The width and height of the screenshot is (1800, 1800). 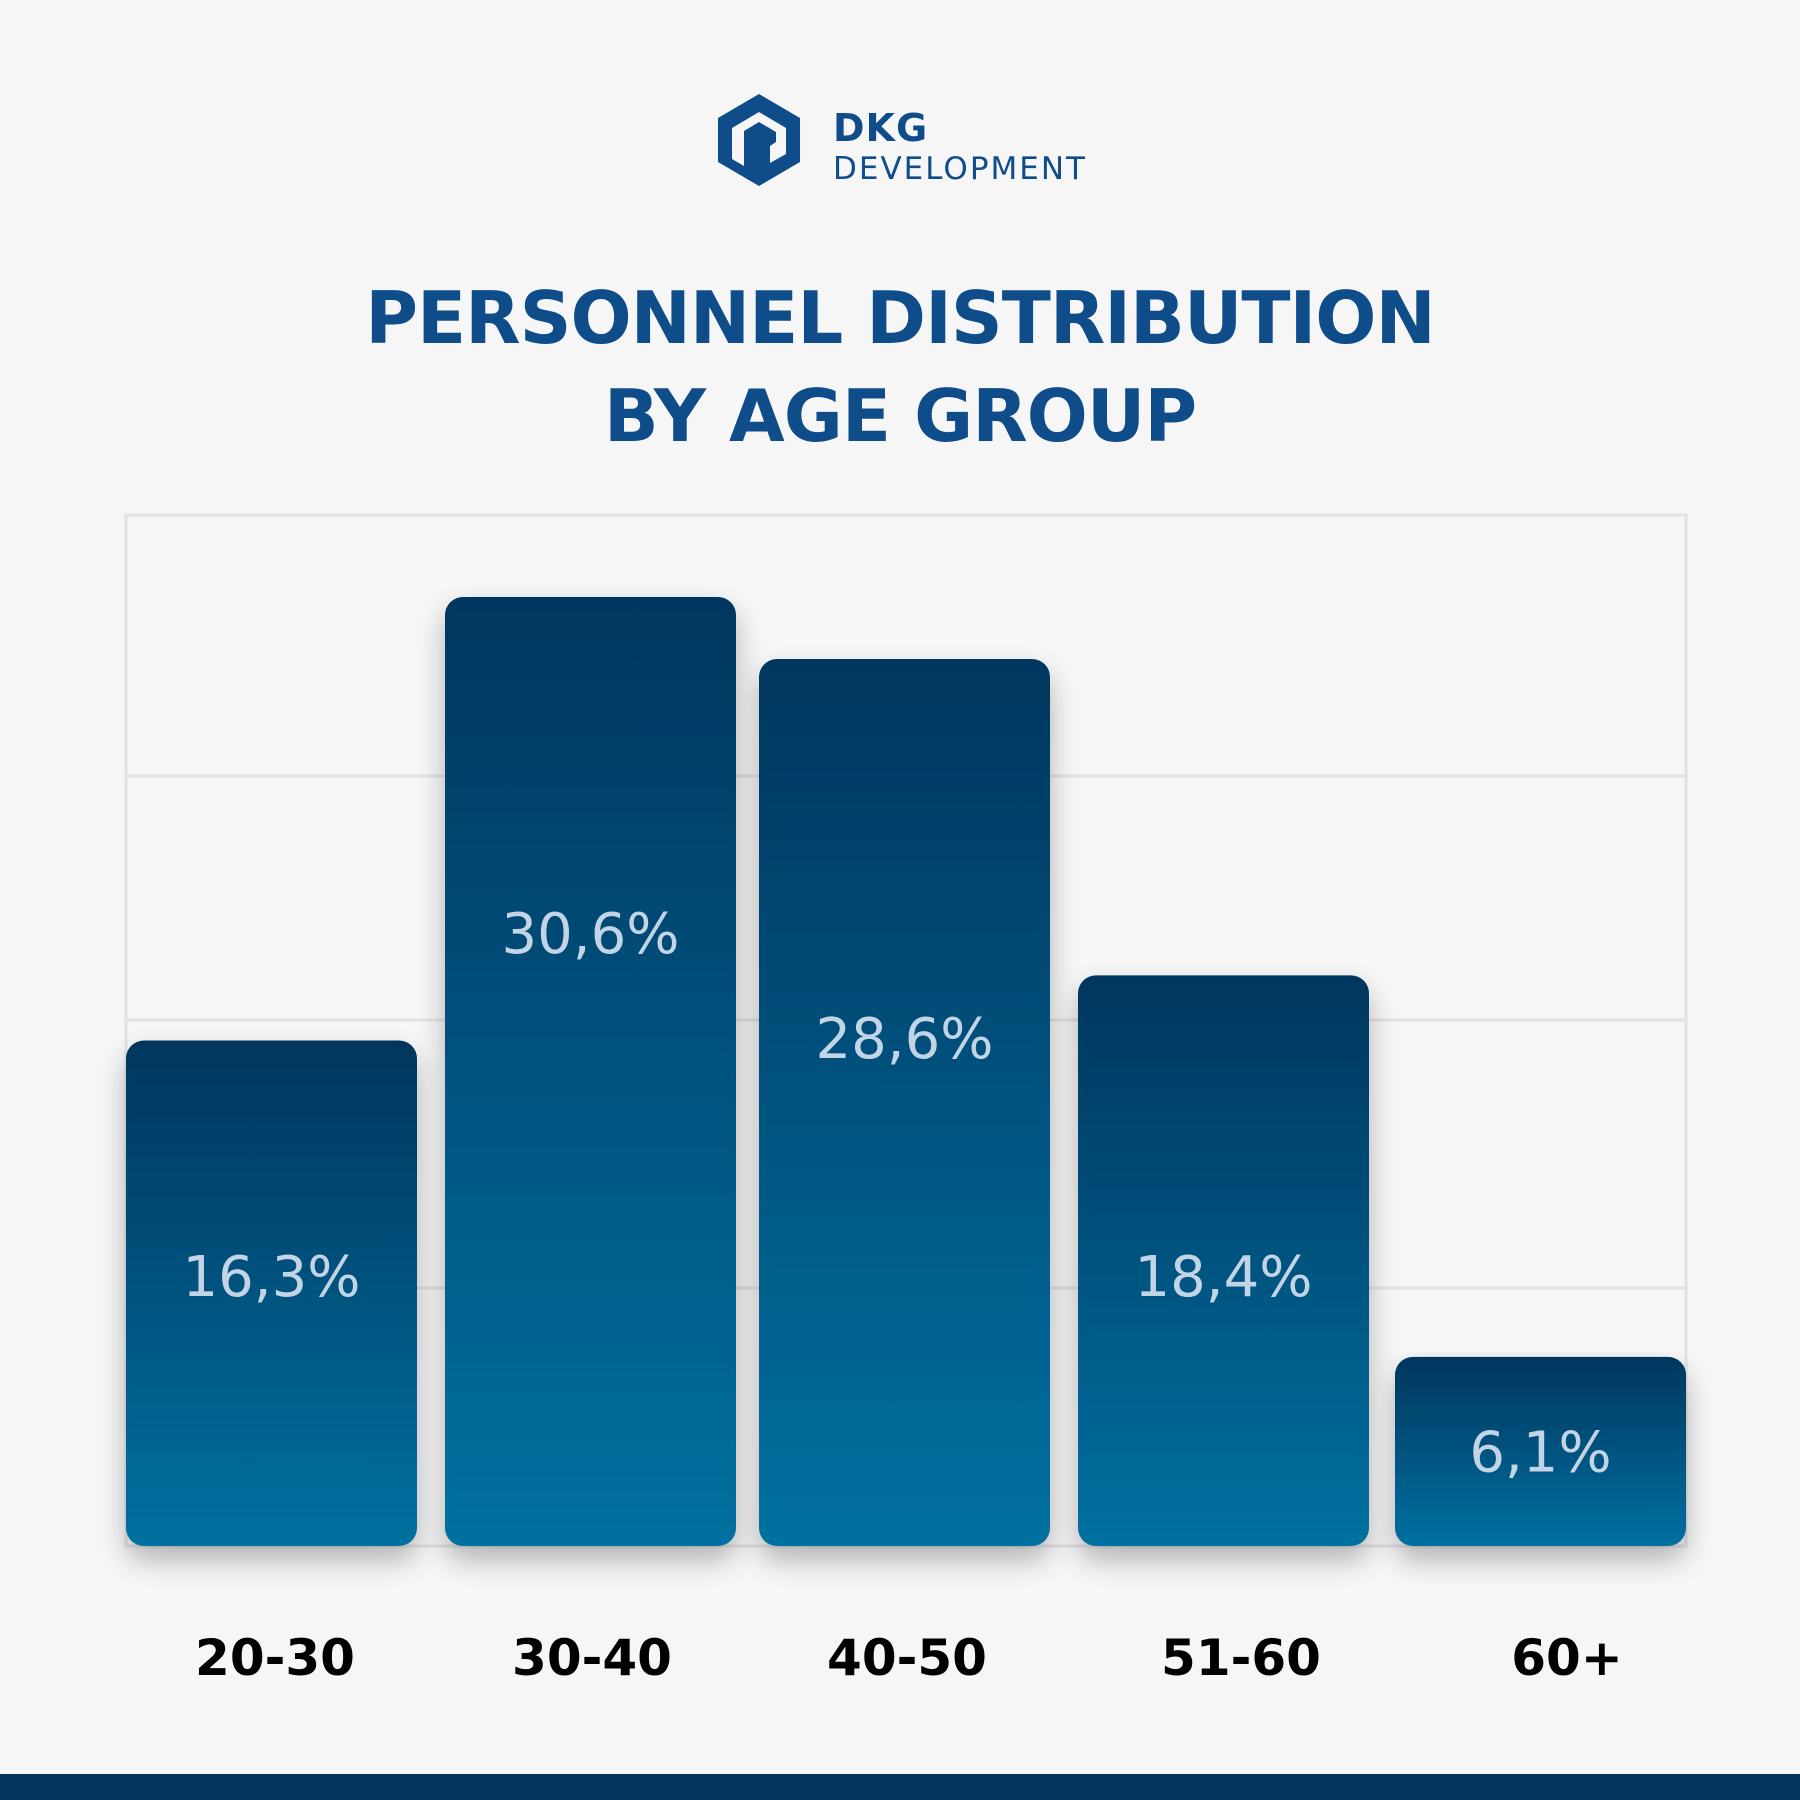 What do you see at coordinates (900, 416) in the screenshot?
I see `chart-title-line-2: BY AGE GROUP` at bounding box center [900, 416].